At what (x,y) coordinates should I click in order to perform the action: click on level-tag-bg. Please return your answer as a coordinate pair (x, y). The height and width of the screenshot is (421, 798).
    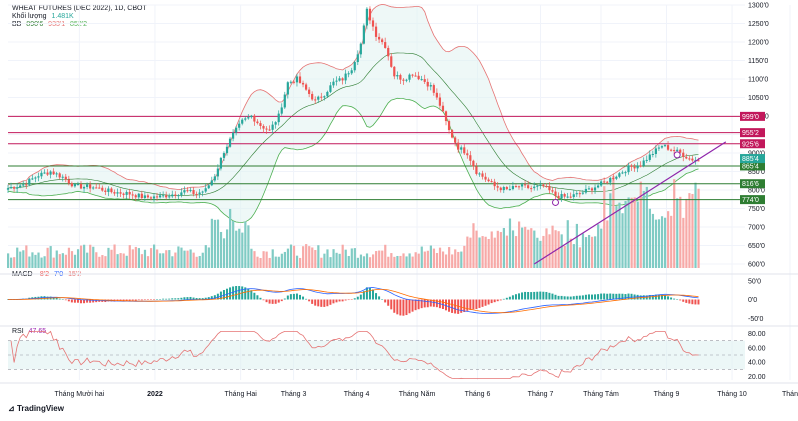
    Looking at the image, I should click on (752, 166).